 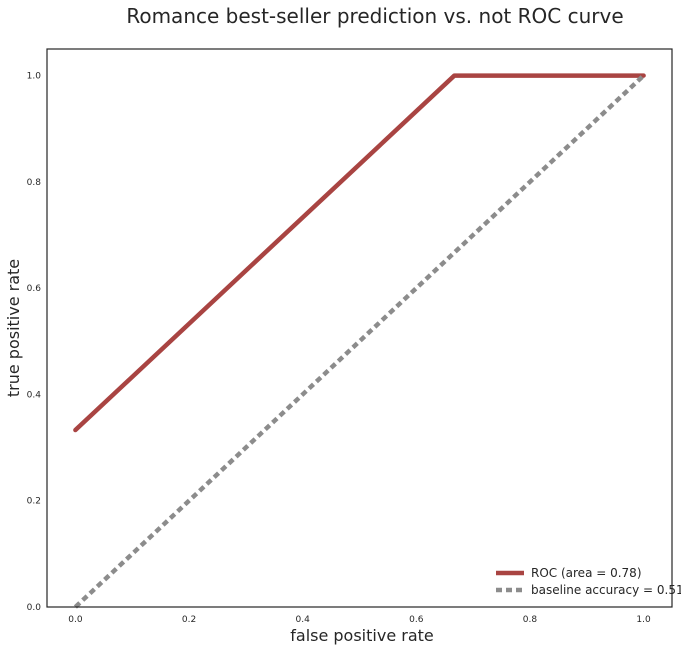 I want to click on x-tick-label: 0.4, so click(x=303, y=620).